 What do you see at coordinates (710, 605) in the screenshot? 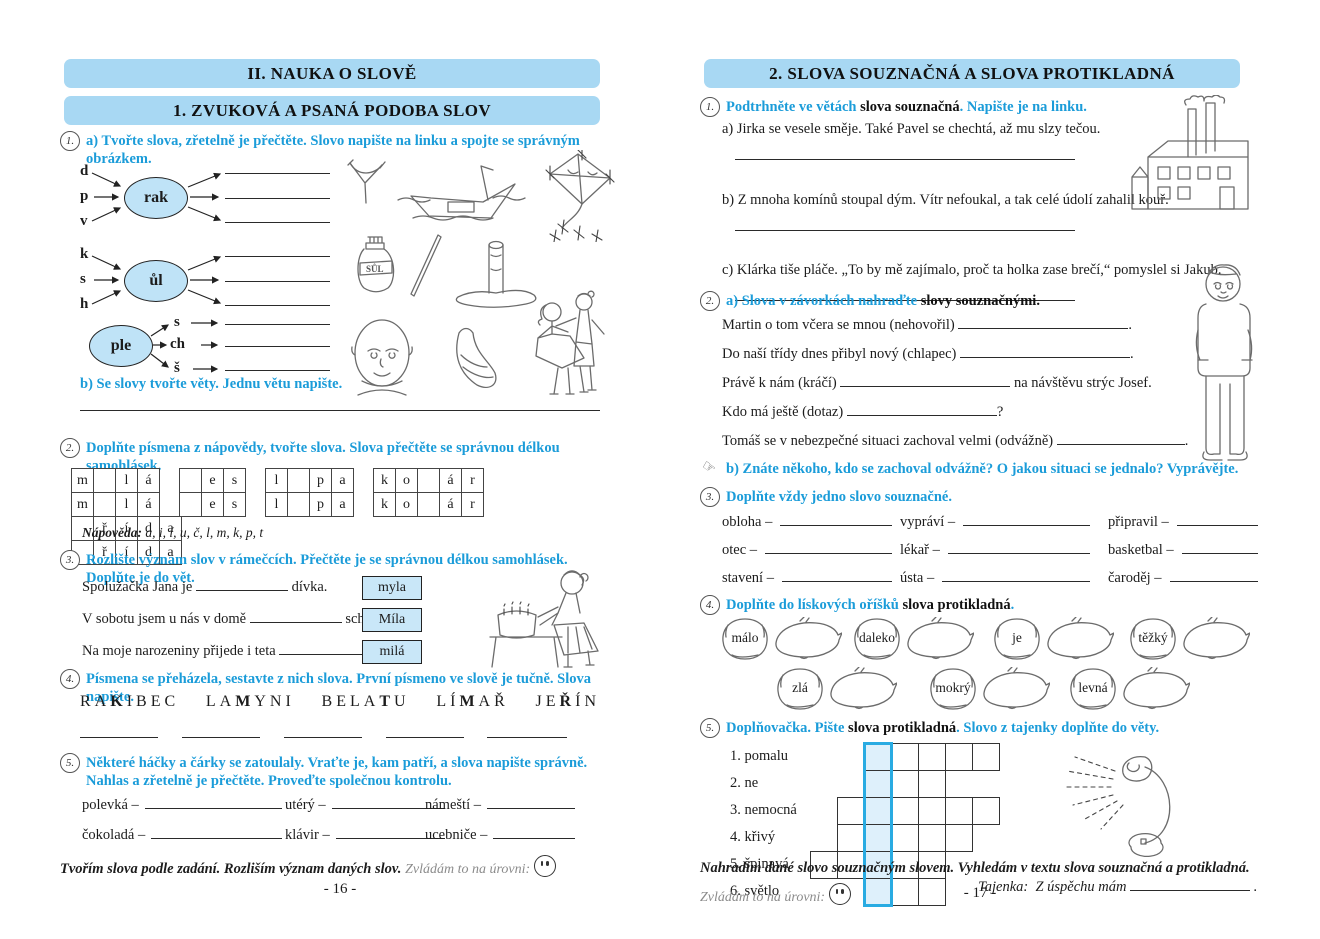
I see `exercise-number: 4.` at bounding box center [710, 605].